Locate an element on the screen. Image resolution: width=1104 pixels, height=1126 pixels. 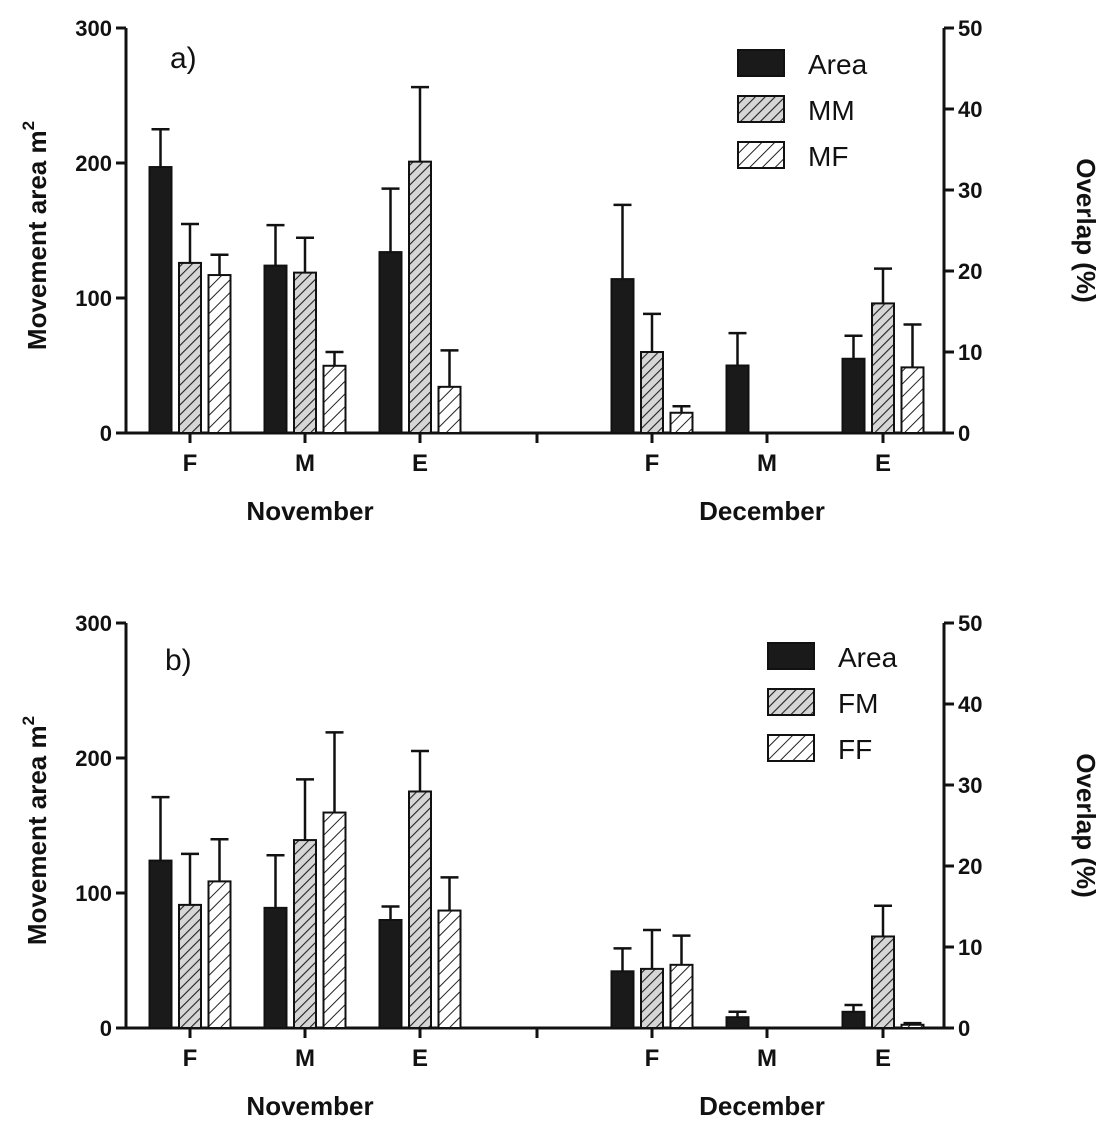
legend-swatch-mm is located at coordinates (761, 109).